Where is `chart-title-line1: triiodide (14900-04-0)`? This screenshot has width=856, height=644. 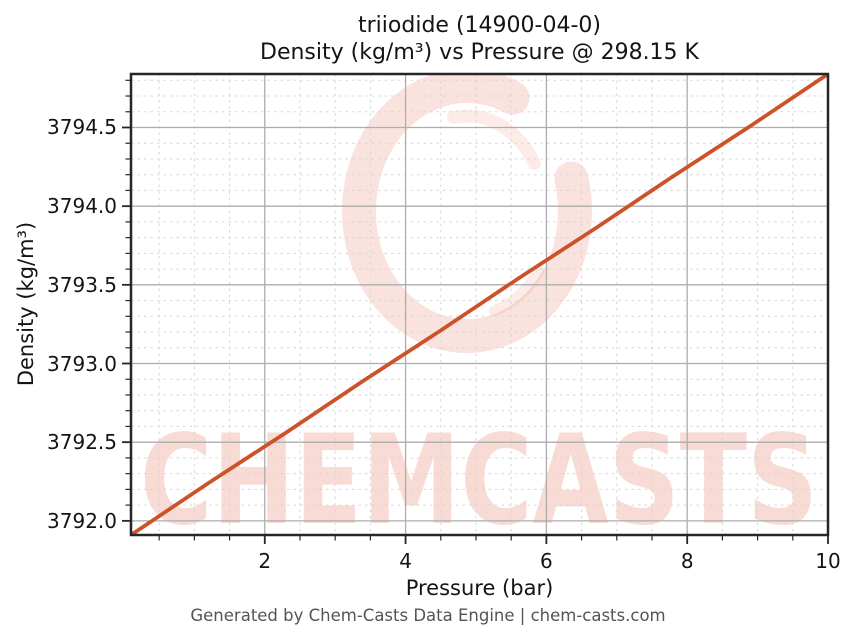
chart-title-line1: triiodide (14900-04-0) is located at coordinates (479, 25).